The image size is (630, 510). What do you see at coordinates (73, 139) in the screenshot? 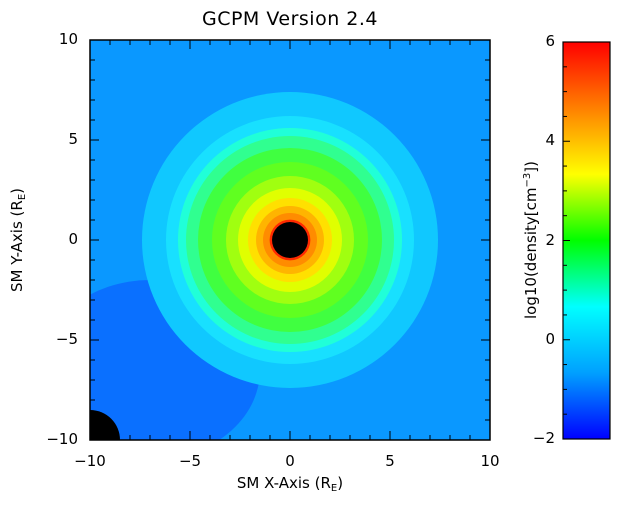
I see `y-tick-label: 5` at bounding box center [73, 139].